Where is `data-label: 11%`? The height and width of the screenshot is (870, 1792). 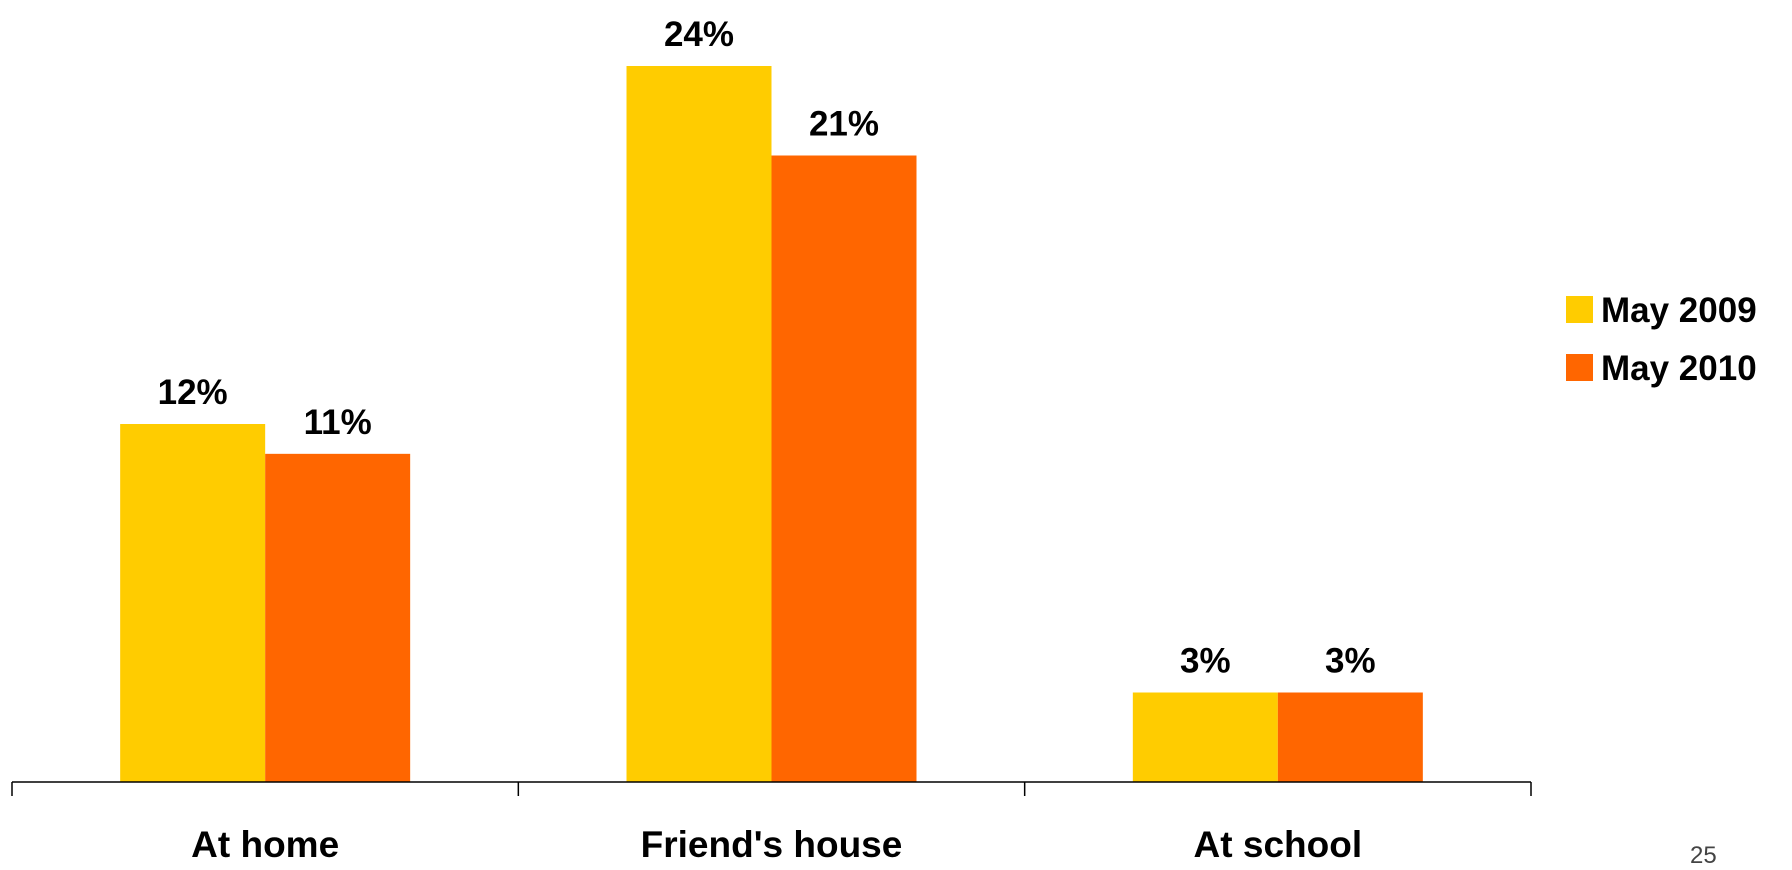 data-label: 11% is located at coordinates (338, 422).